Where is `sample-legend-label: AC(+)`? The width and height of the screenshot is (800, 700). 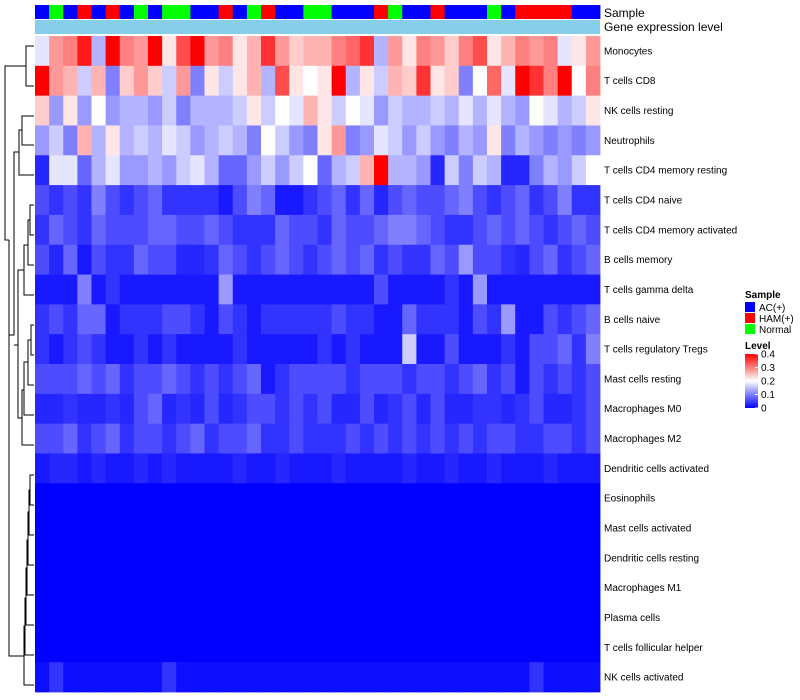
sample-legend-label: AC(+) is located at coordinates (772, 308).